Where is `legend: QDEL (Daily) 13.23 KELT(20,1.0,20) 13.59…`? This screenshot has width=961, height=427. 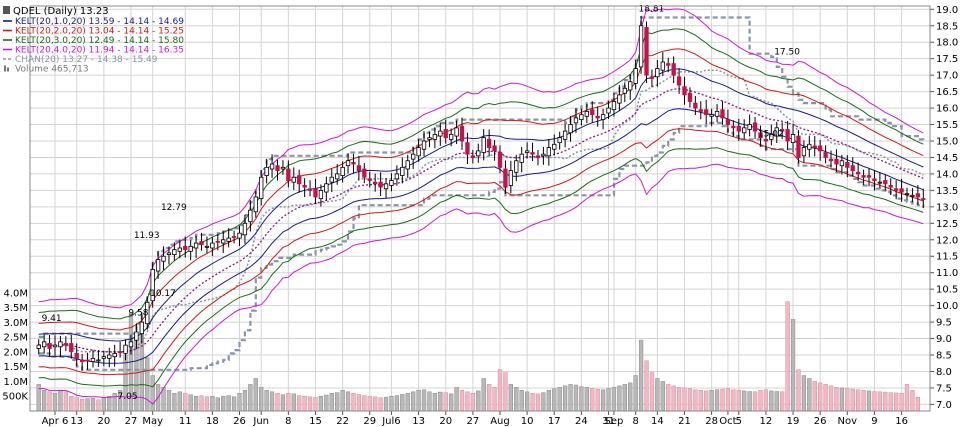 legend: QDEL (Daily) 13.23 KELT(20,1.0,20) 13.59… is located at coordinates (93, 40).